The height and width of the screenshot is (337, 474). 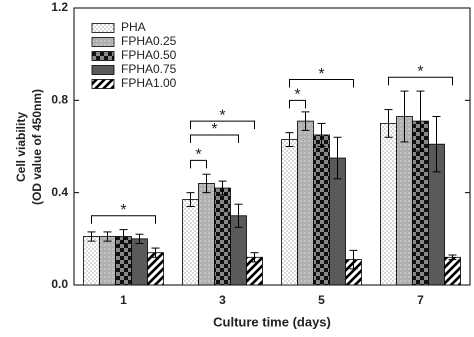 I want to click on y-tick-label: 0.8, so click(x=59, y=100).